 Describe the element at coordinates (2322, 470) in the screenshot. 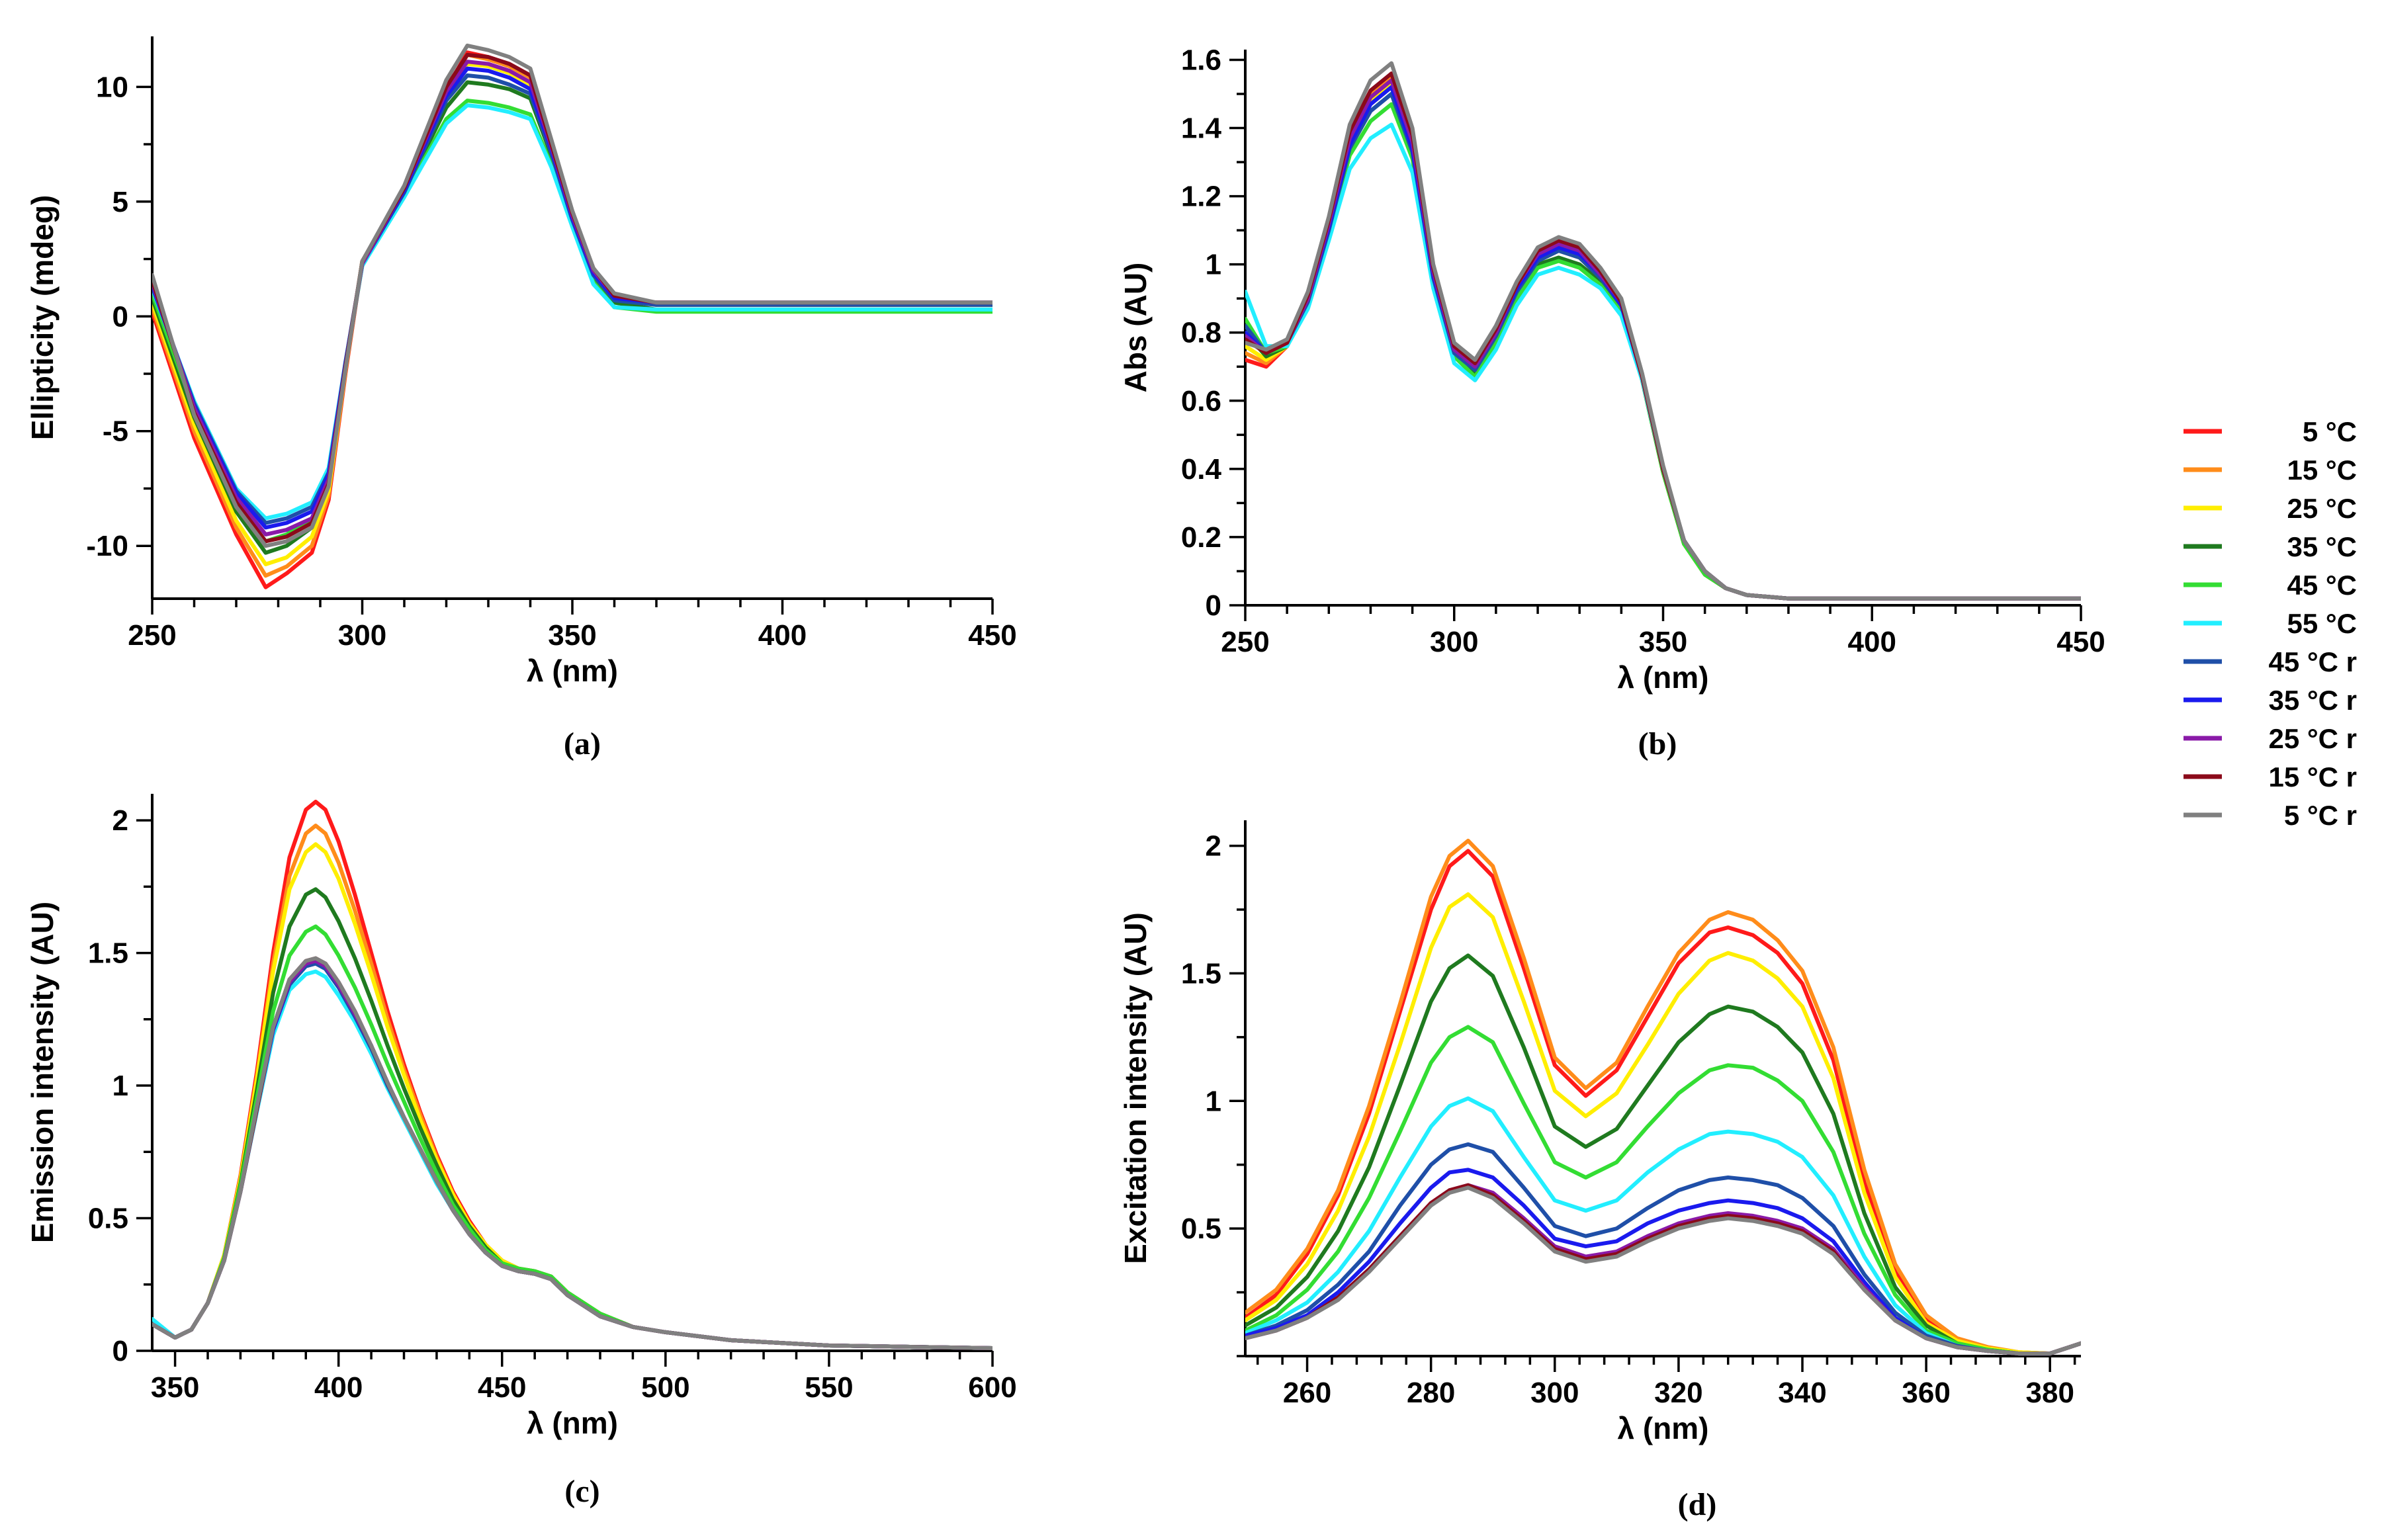

I see `legend-label: 15 °C` at that location.